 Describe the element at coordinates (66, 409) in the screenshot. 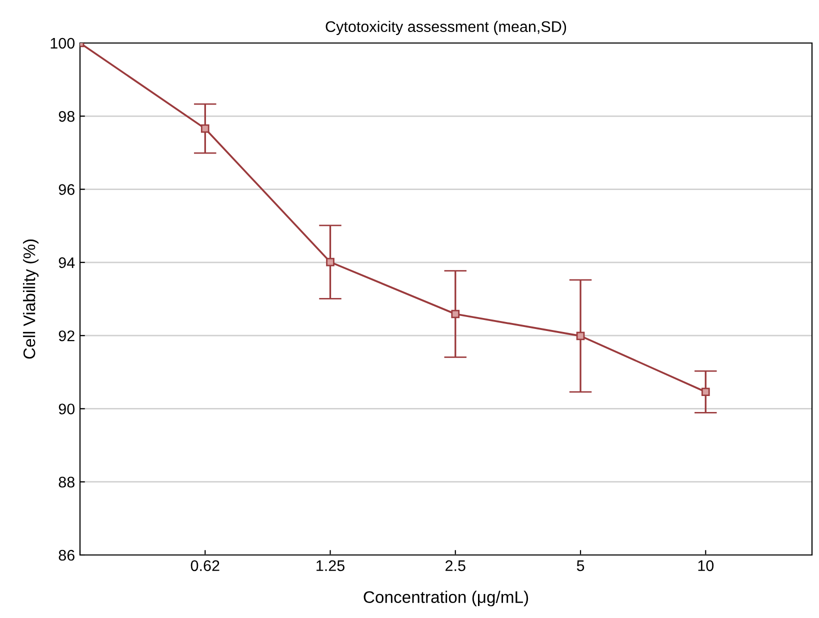

I see `y-tick-label: 90` at that location.